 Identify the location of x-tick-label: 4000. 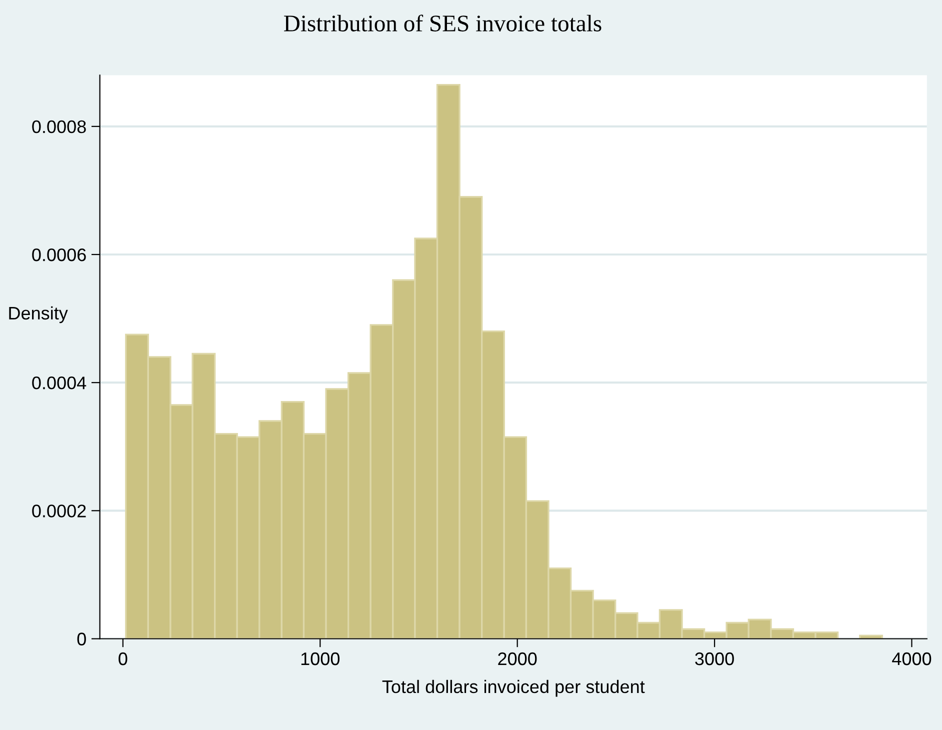
(912, 659).